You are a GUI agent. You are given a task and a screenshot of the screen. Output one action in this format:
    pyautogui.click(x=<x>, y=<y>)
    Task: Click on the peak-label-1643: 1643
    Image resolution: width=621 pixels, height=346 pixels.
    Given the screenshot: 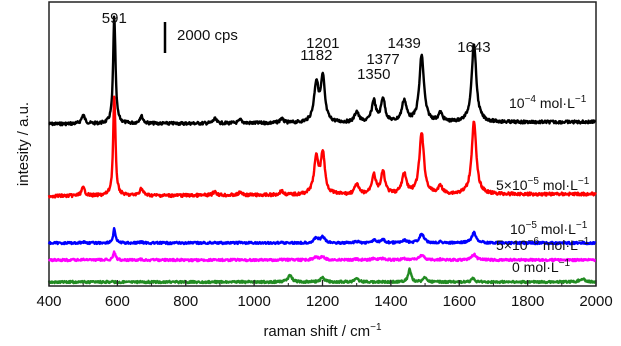 What is the action you would take?
    pyautogui.click(x=473, y=47)
    